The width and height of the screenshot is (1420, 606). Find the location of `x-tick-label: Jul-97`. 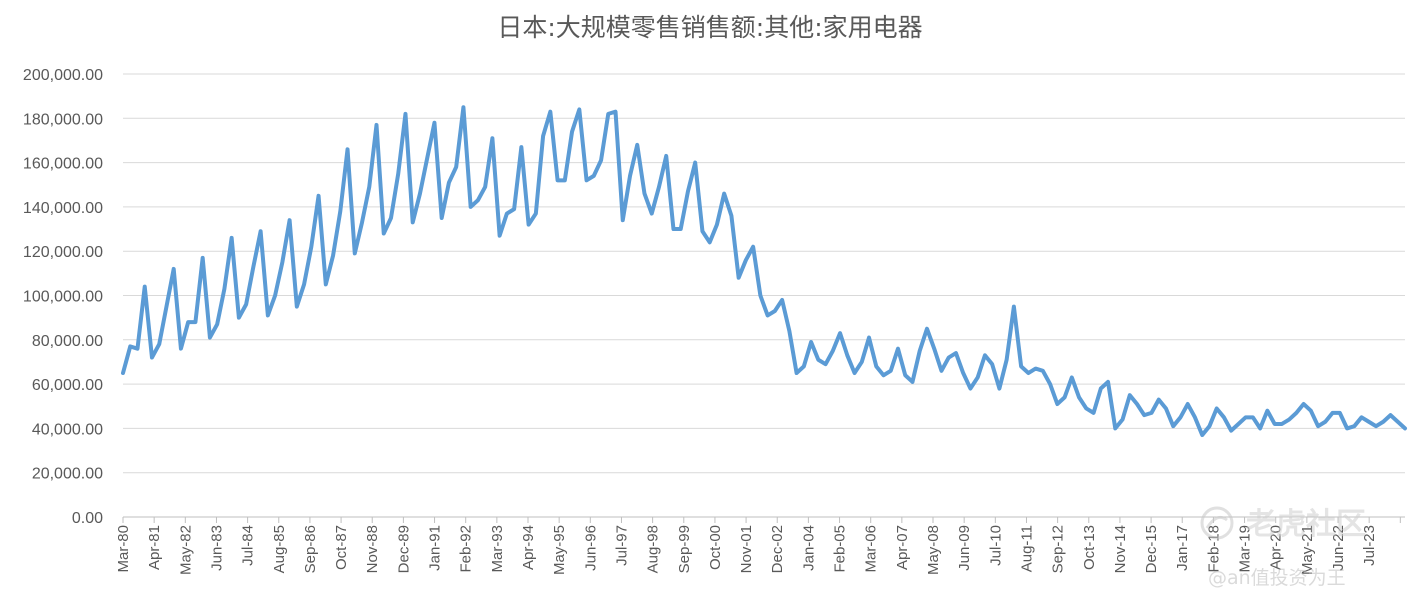

x-tick-label: Jul-97 is located at coordinates (622, 545).